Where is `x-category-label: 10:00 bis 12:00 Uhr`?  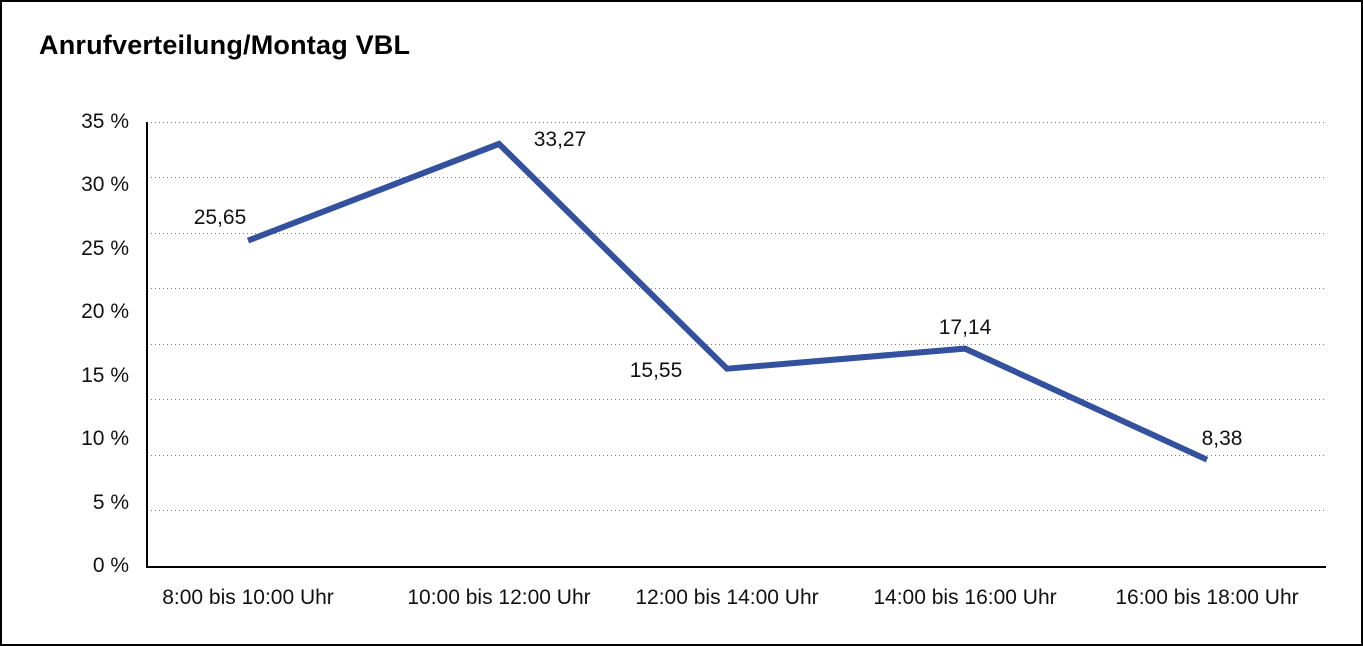 x-category-label: 10:00 bis 12:00 Uhr is located at coordinates (499, 597).